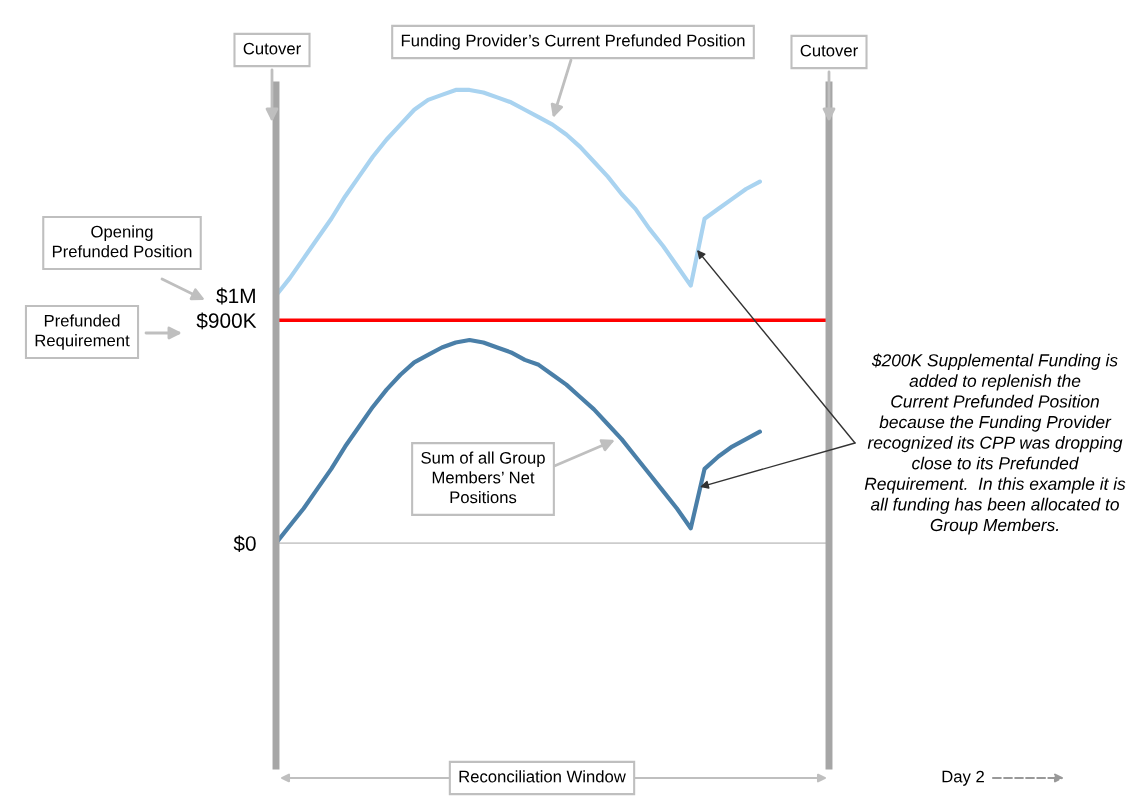 This screenshot has height=811, width=1148. What do you see at coordinates (963, 778) in the screenshot?
I see `text: Day 2` at bounding box center [963, 778].